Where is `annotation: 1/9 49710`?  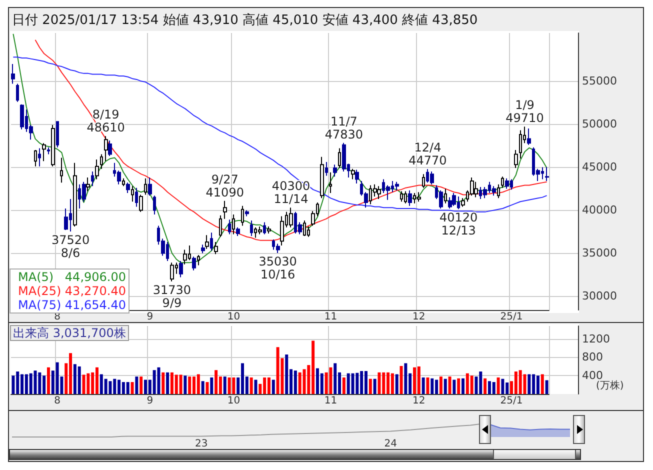 annotation: 1/9 49710 is located at coordinates (525, 112).